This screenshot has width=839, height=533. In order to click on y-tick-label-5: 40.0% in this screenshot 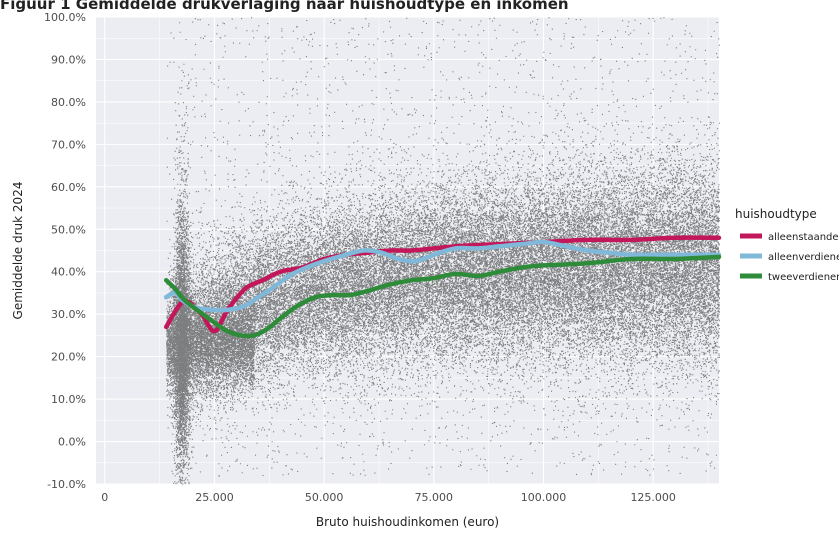, I will do `click(68, 272)`.